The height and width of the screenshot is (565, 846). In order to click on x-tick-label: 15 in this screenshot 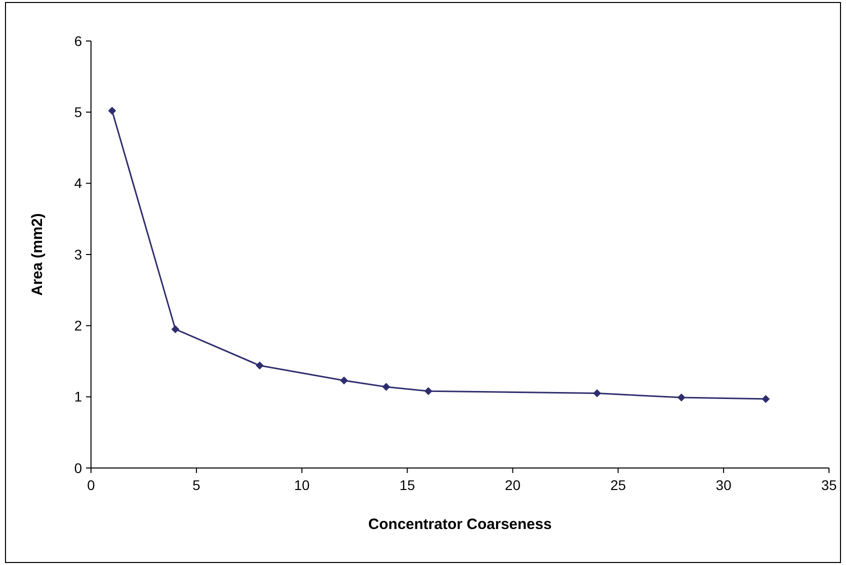, I will do `click(407, 485)`.